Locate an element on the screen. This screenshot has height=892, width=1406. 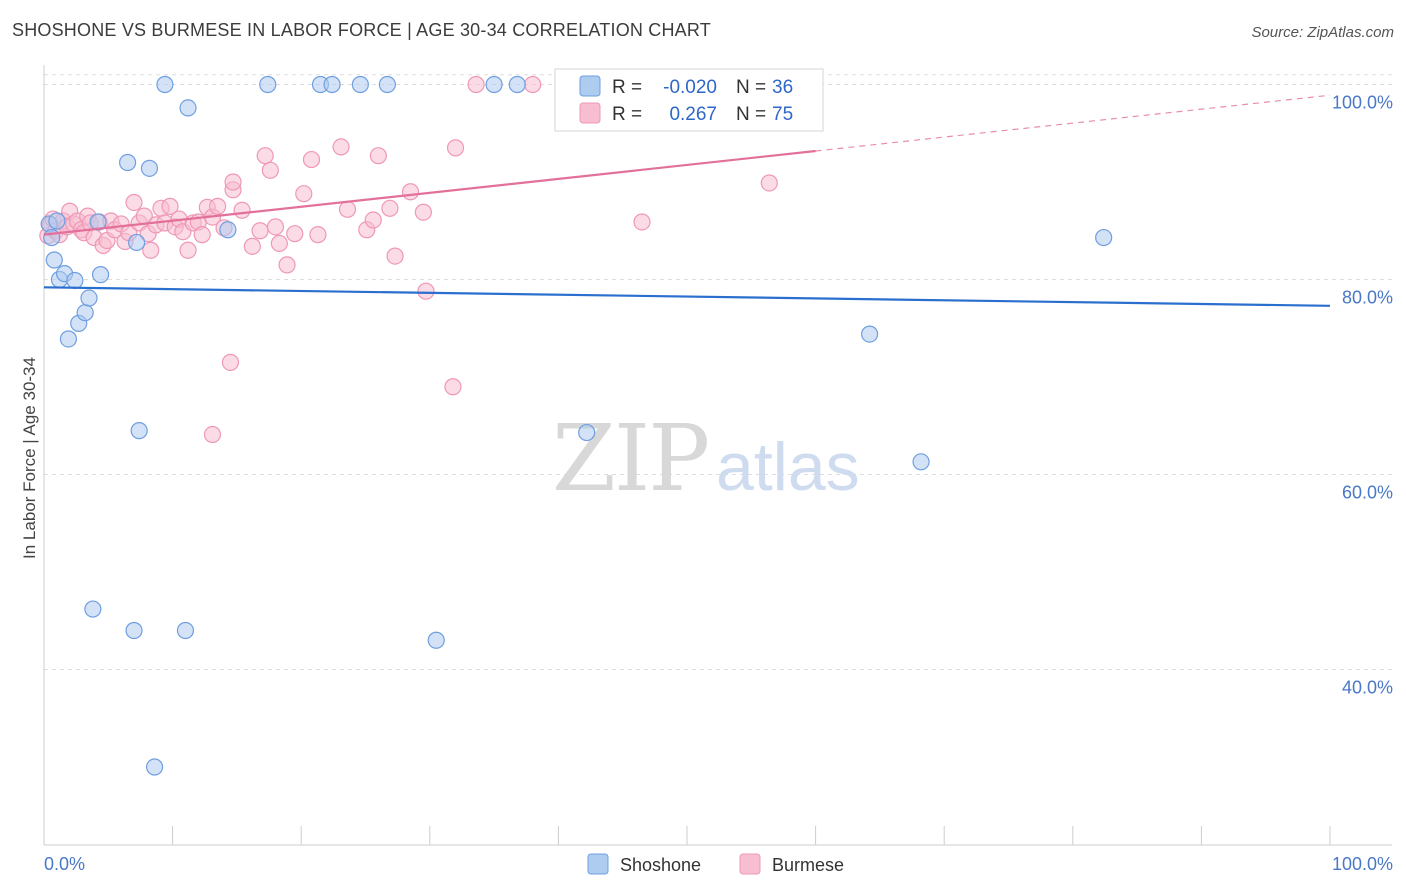
legend-n-label-burmese: N = is located at coordinates (751, 114).